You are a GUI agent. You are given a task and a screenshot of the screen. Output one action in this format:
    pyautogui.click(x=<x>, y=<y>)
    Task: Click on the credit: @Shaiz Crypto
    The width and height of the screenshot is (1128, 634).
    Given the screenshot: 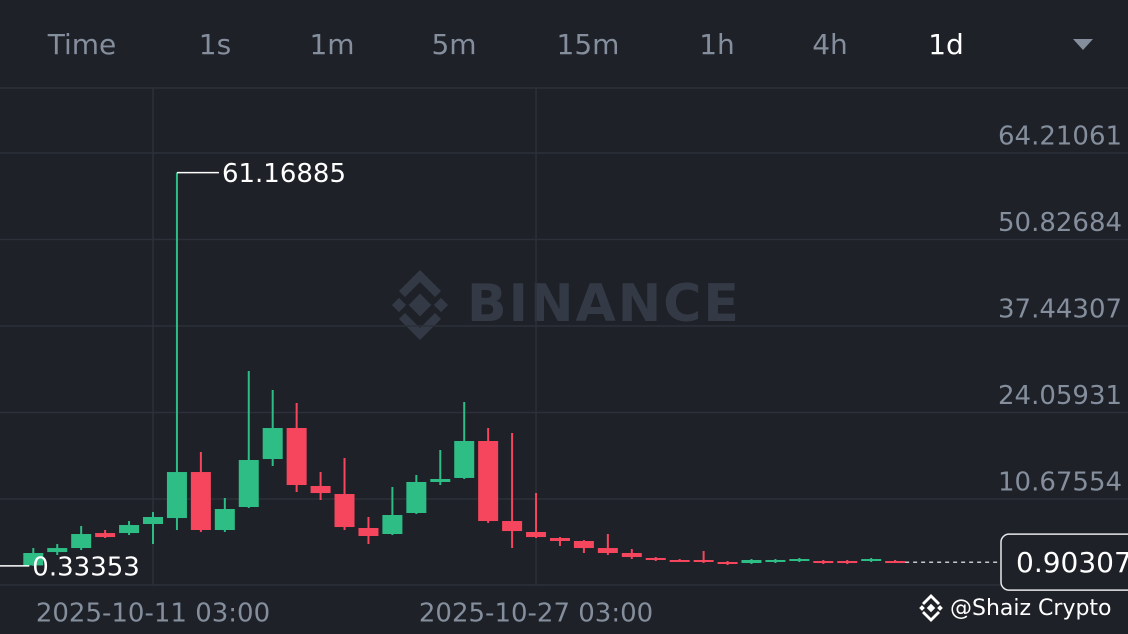 What is the action you would take?
    pyautogui.click(x=1031, y=608)
    